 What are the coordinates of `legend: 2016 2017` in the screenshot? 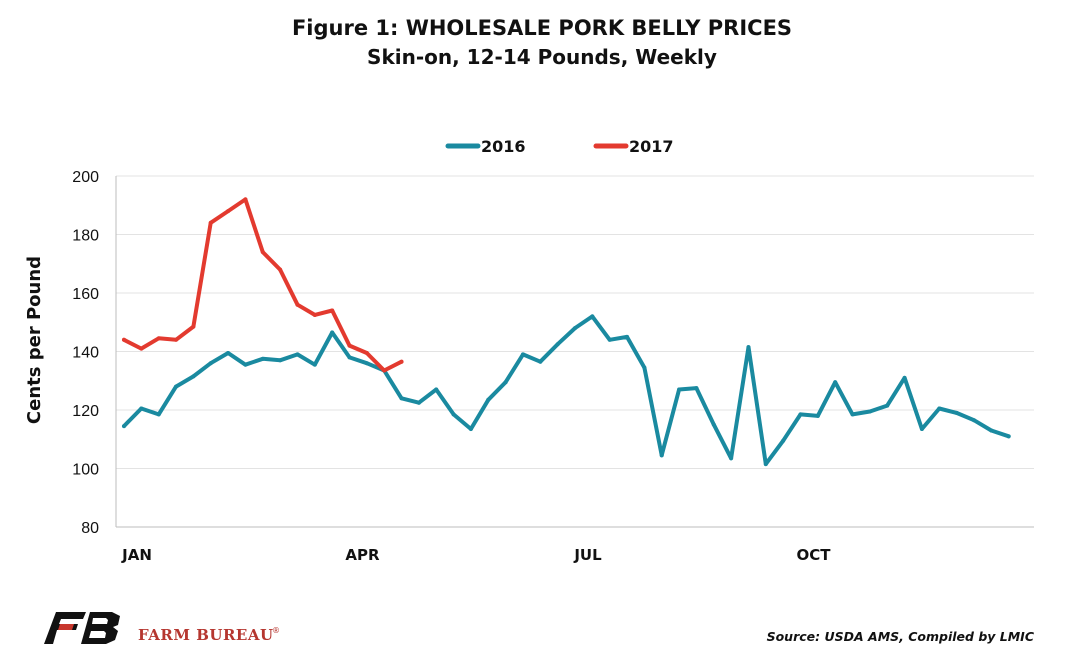 It's located at (559, 146).